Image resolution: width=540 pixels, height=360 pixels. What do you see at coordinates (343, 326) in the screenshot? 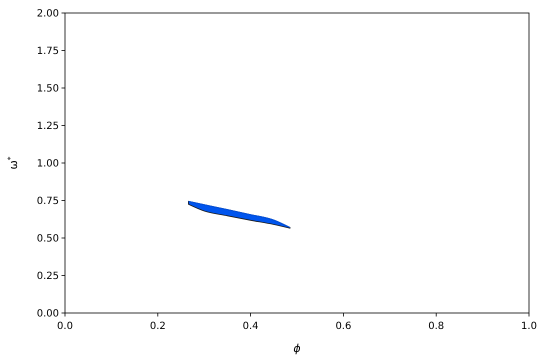
I see `x-tick-label: 0.6` at bounding box center [343, 326].